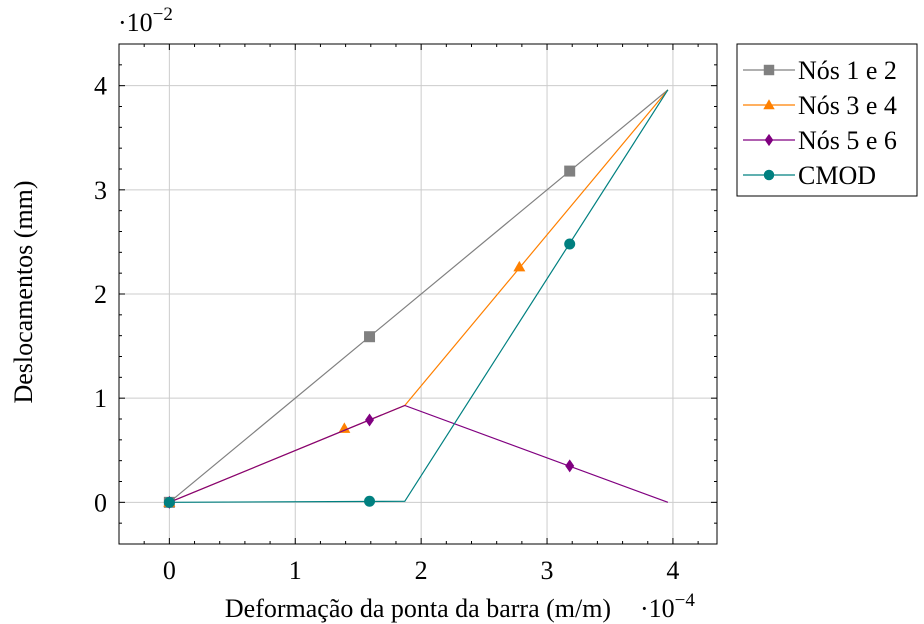 Image resolution: width=924 pixels, height=624 pixels. Describe the element at coordinates (23, 291) in the screenshot. I see `y-axis-title: Deslocamentos (mm)` at that location.